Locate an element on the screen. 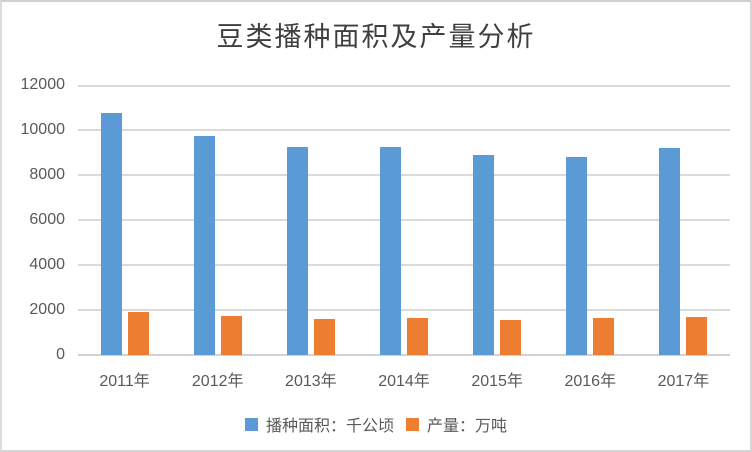  bar-group-2013年 is located at coordinates (310, 220).